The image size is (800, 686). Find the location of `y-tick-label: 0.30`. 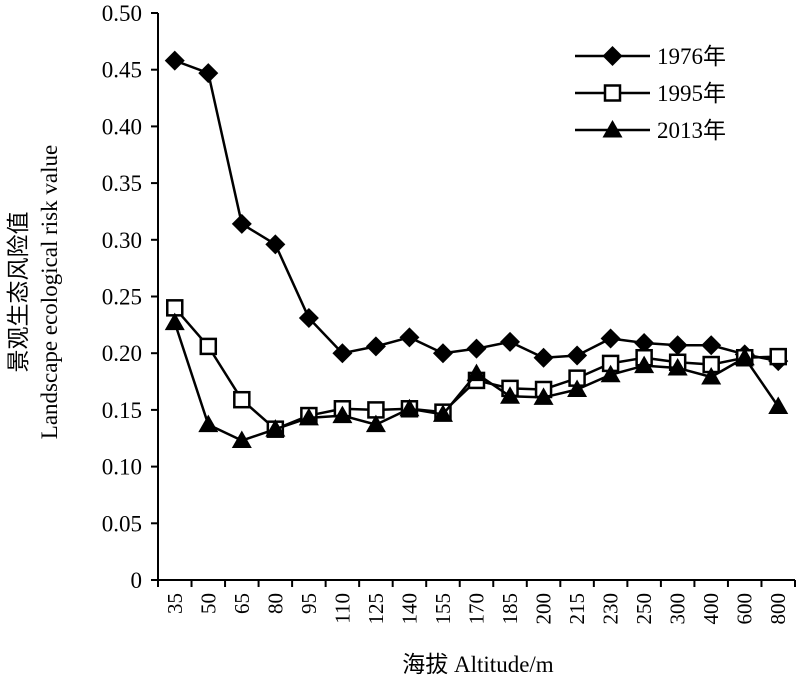

y-tick-label: 0.30 is located at coordinates (122, 240).